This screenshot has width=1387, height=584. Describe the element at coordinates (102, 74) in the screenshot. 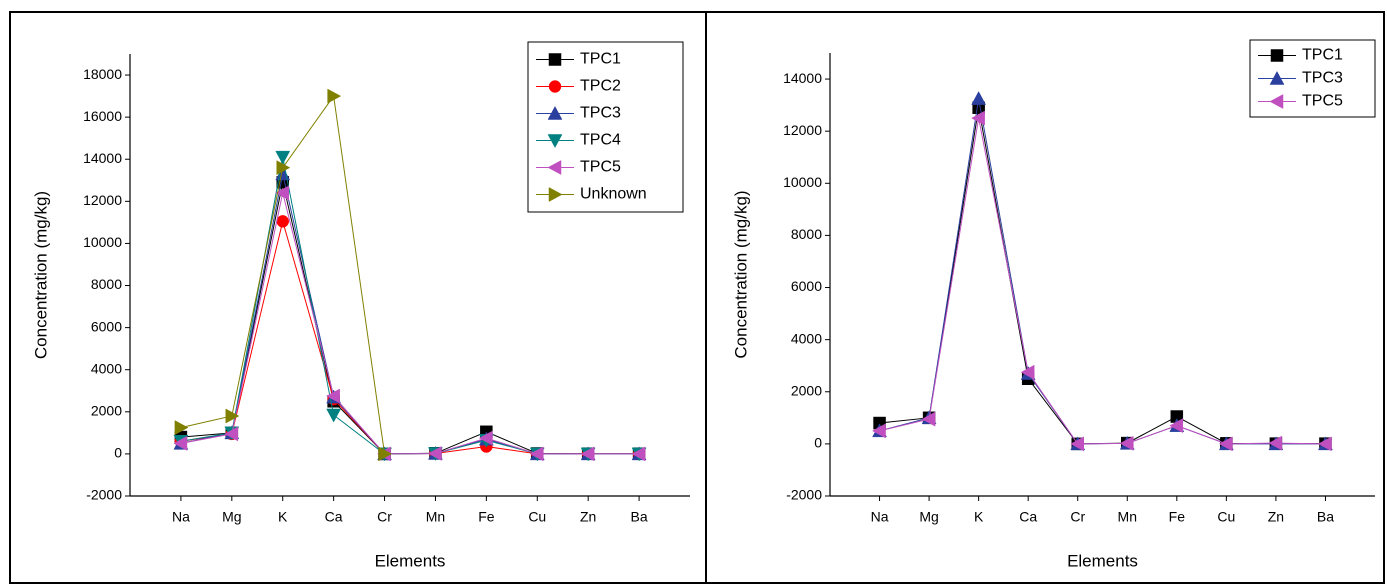

I see `y-tick-label: 18000` at that location.